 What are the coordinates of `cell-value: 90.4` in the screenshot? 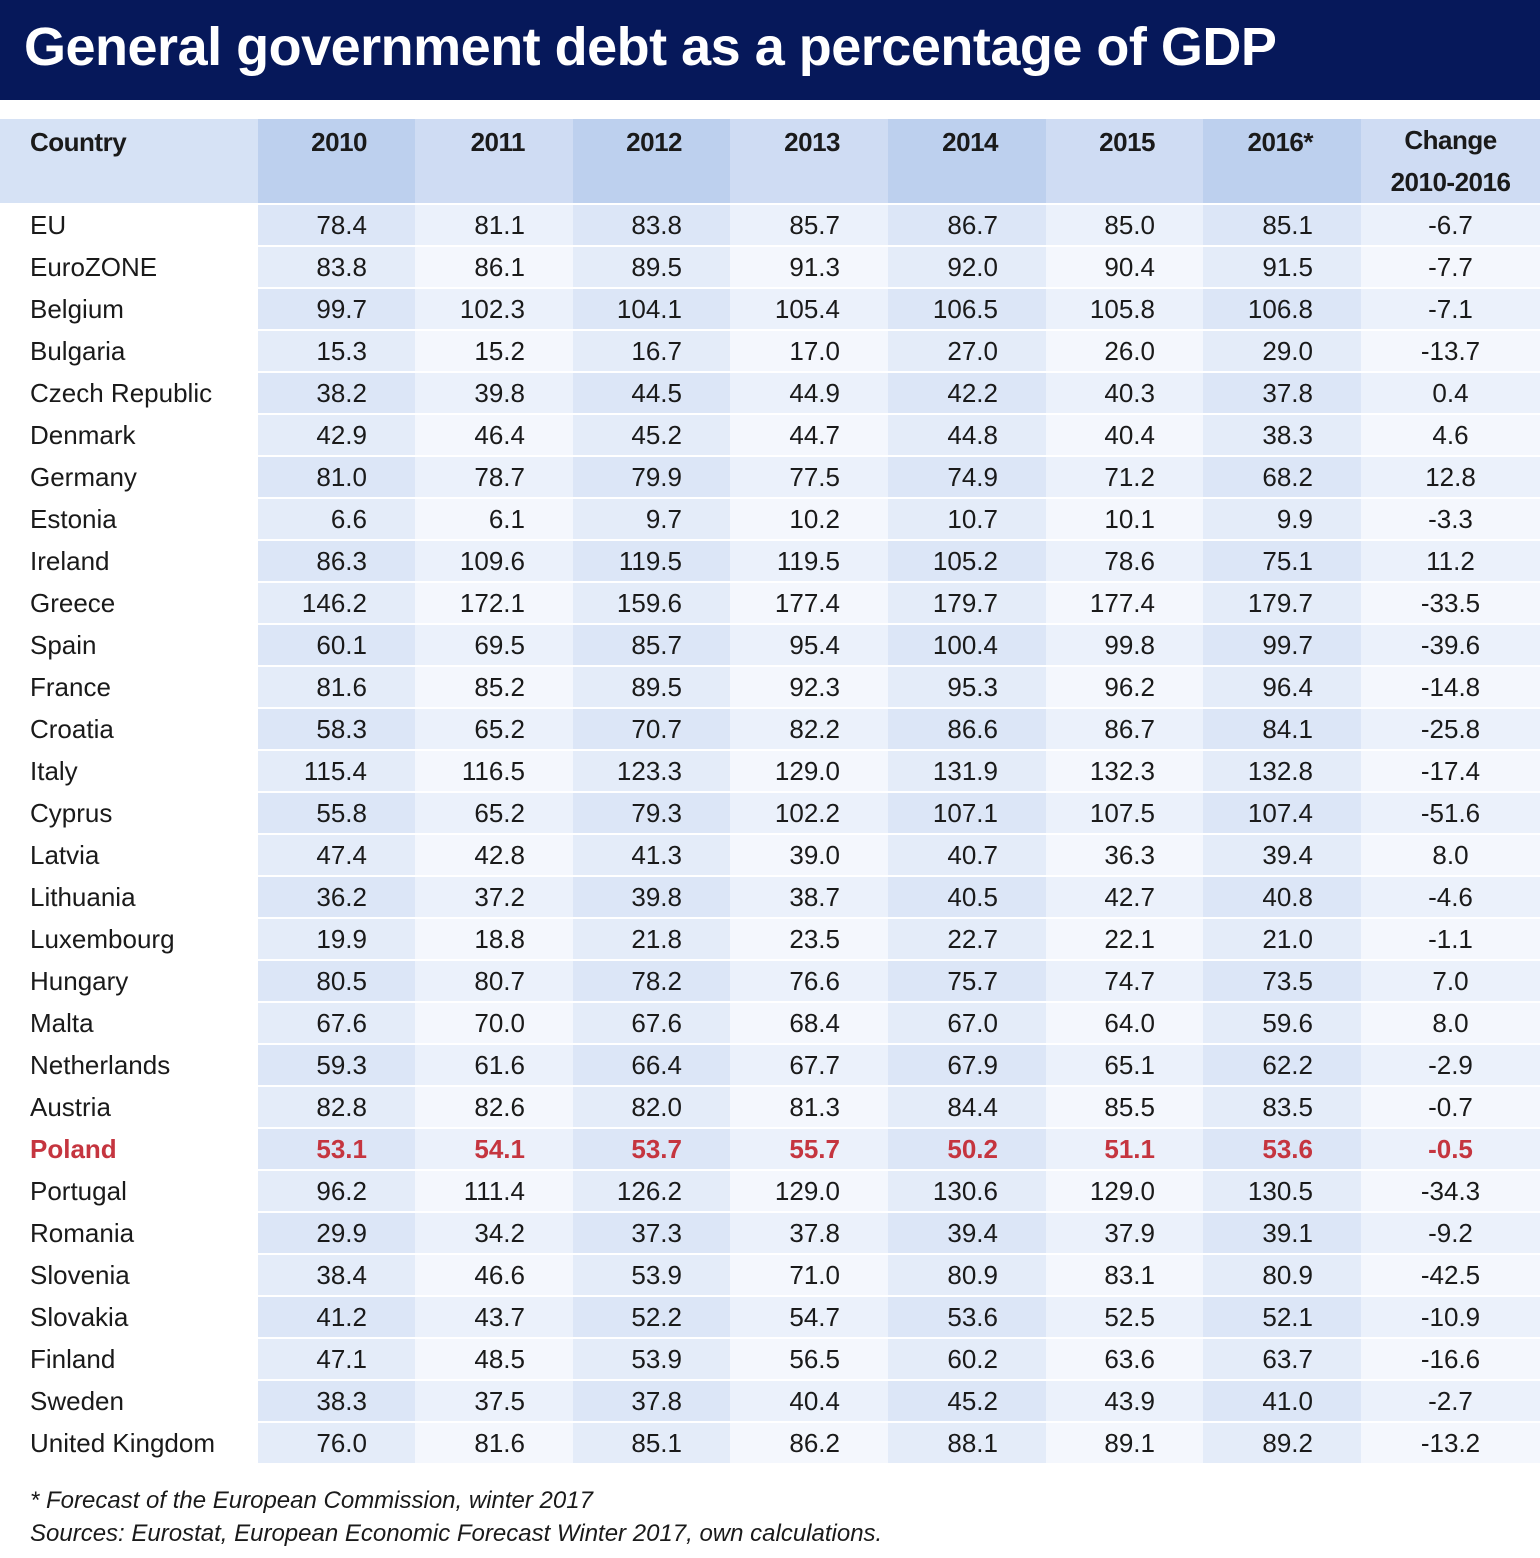 It's located at (1124, 266).